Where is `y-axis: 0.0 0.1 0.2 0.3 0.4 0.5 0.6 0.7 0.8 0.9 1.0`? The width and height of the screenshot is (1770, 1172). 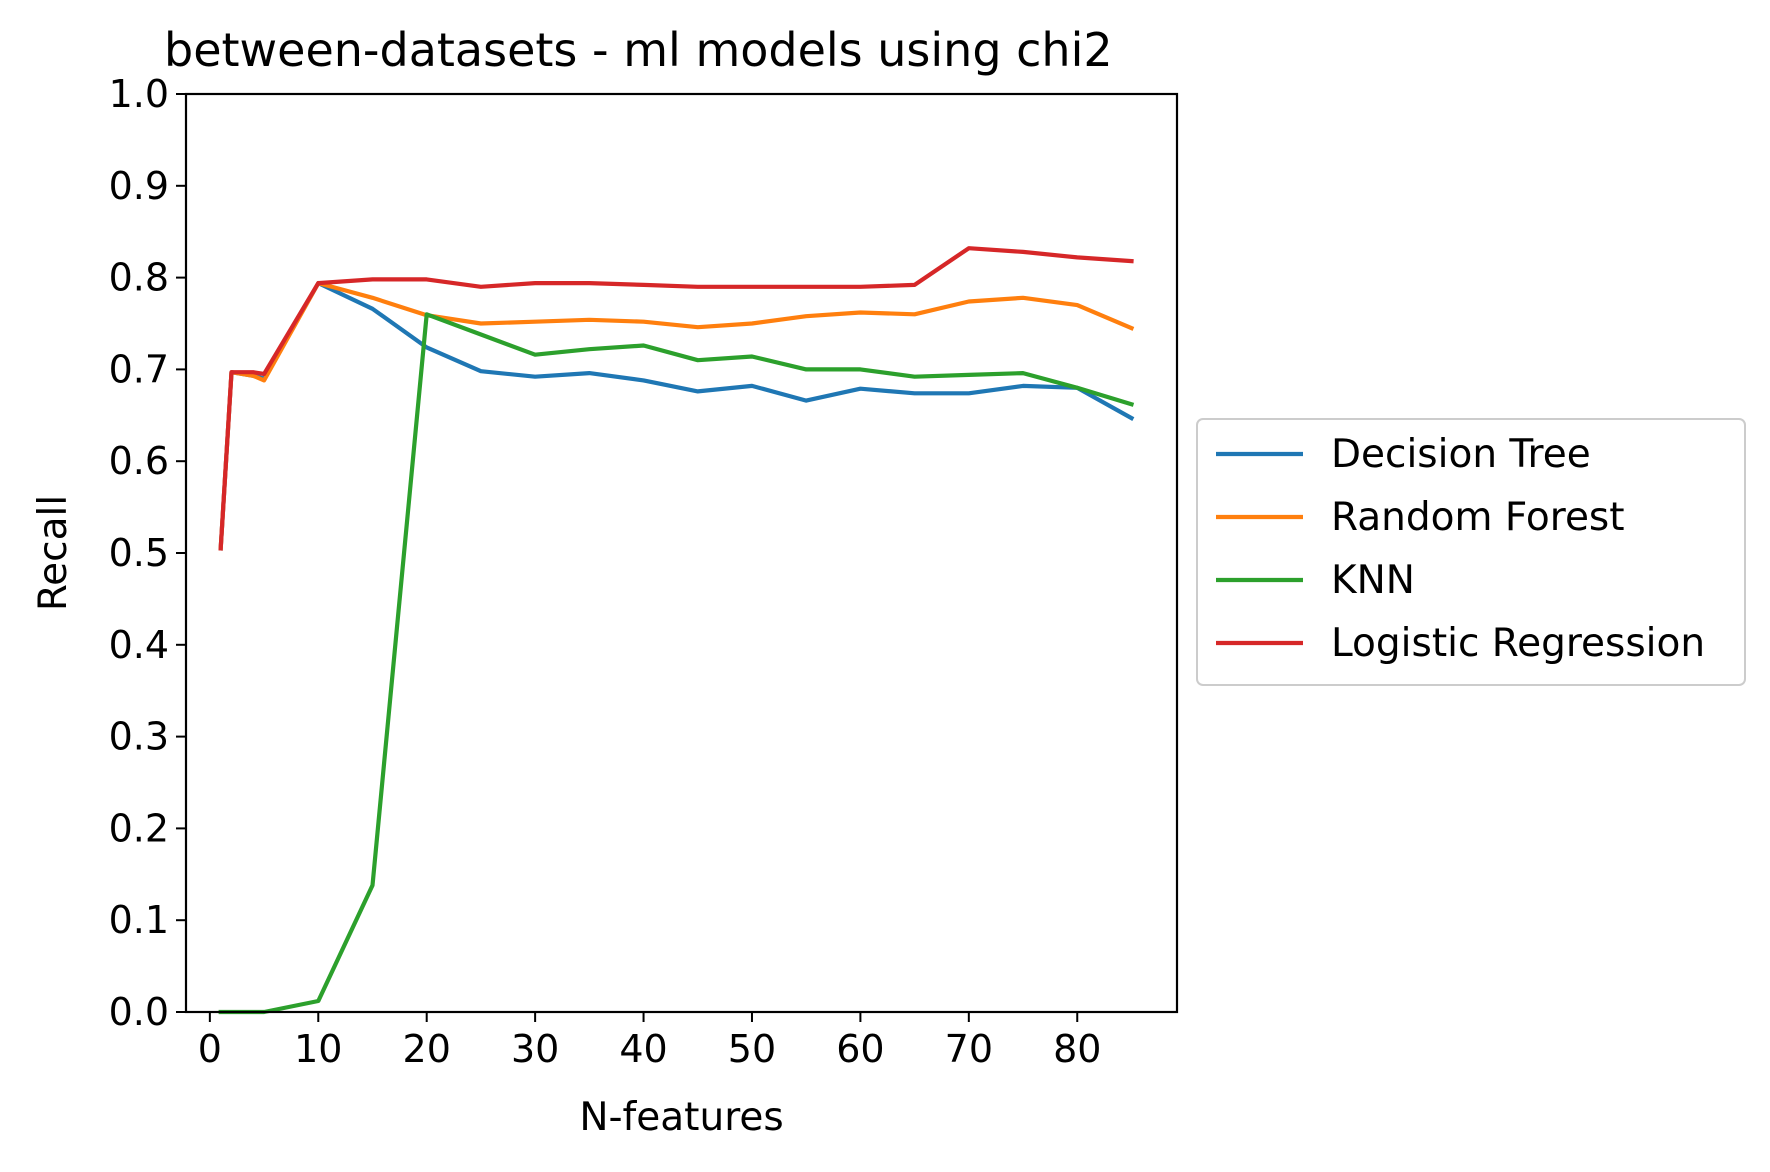 y-axis: 0.0 0.1 0.2 0.3 0.4 0.5 0.6 0.7 0.8 0.9 1.0 is located at coordinates (147, 553).